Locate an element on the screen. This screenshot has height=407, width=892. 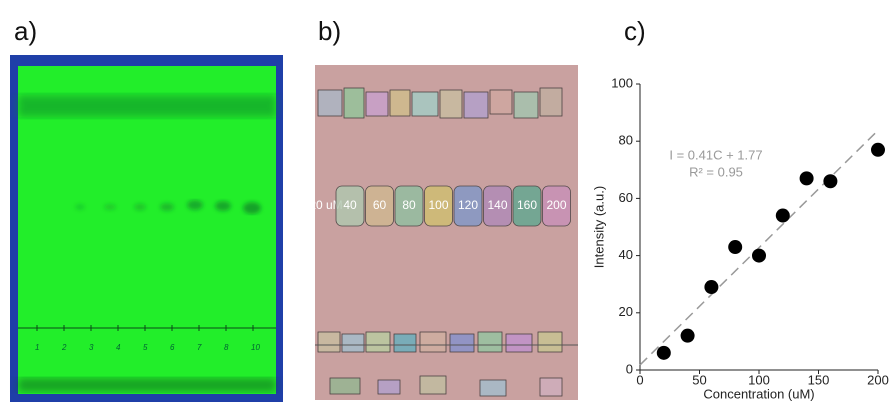
lane-label: 1 is located at coordinates (37, 347).